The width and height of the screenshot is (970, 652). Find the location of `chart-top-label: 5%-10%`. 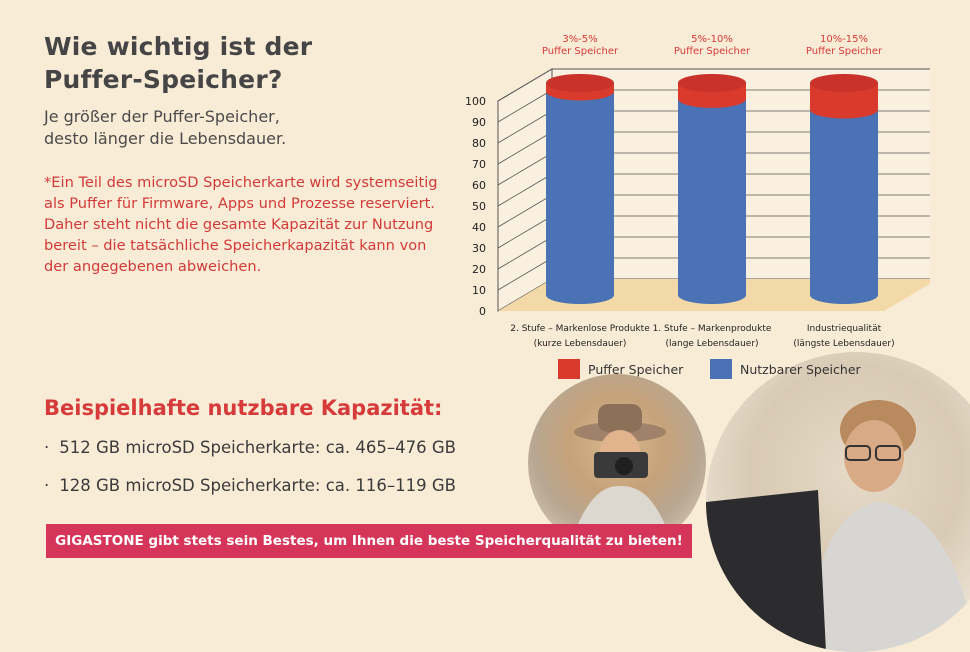

chart-top-label: 5%-10% is located at coordinates (712, 39).